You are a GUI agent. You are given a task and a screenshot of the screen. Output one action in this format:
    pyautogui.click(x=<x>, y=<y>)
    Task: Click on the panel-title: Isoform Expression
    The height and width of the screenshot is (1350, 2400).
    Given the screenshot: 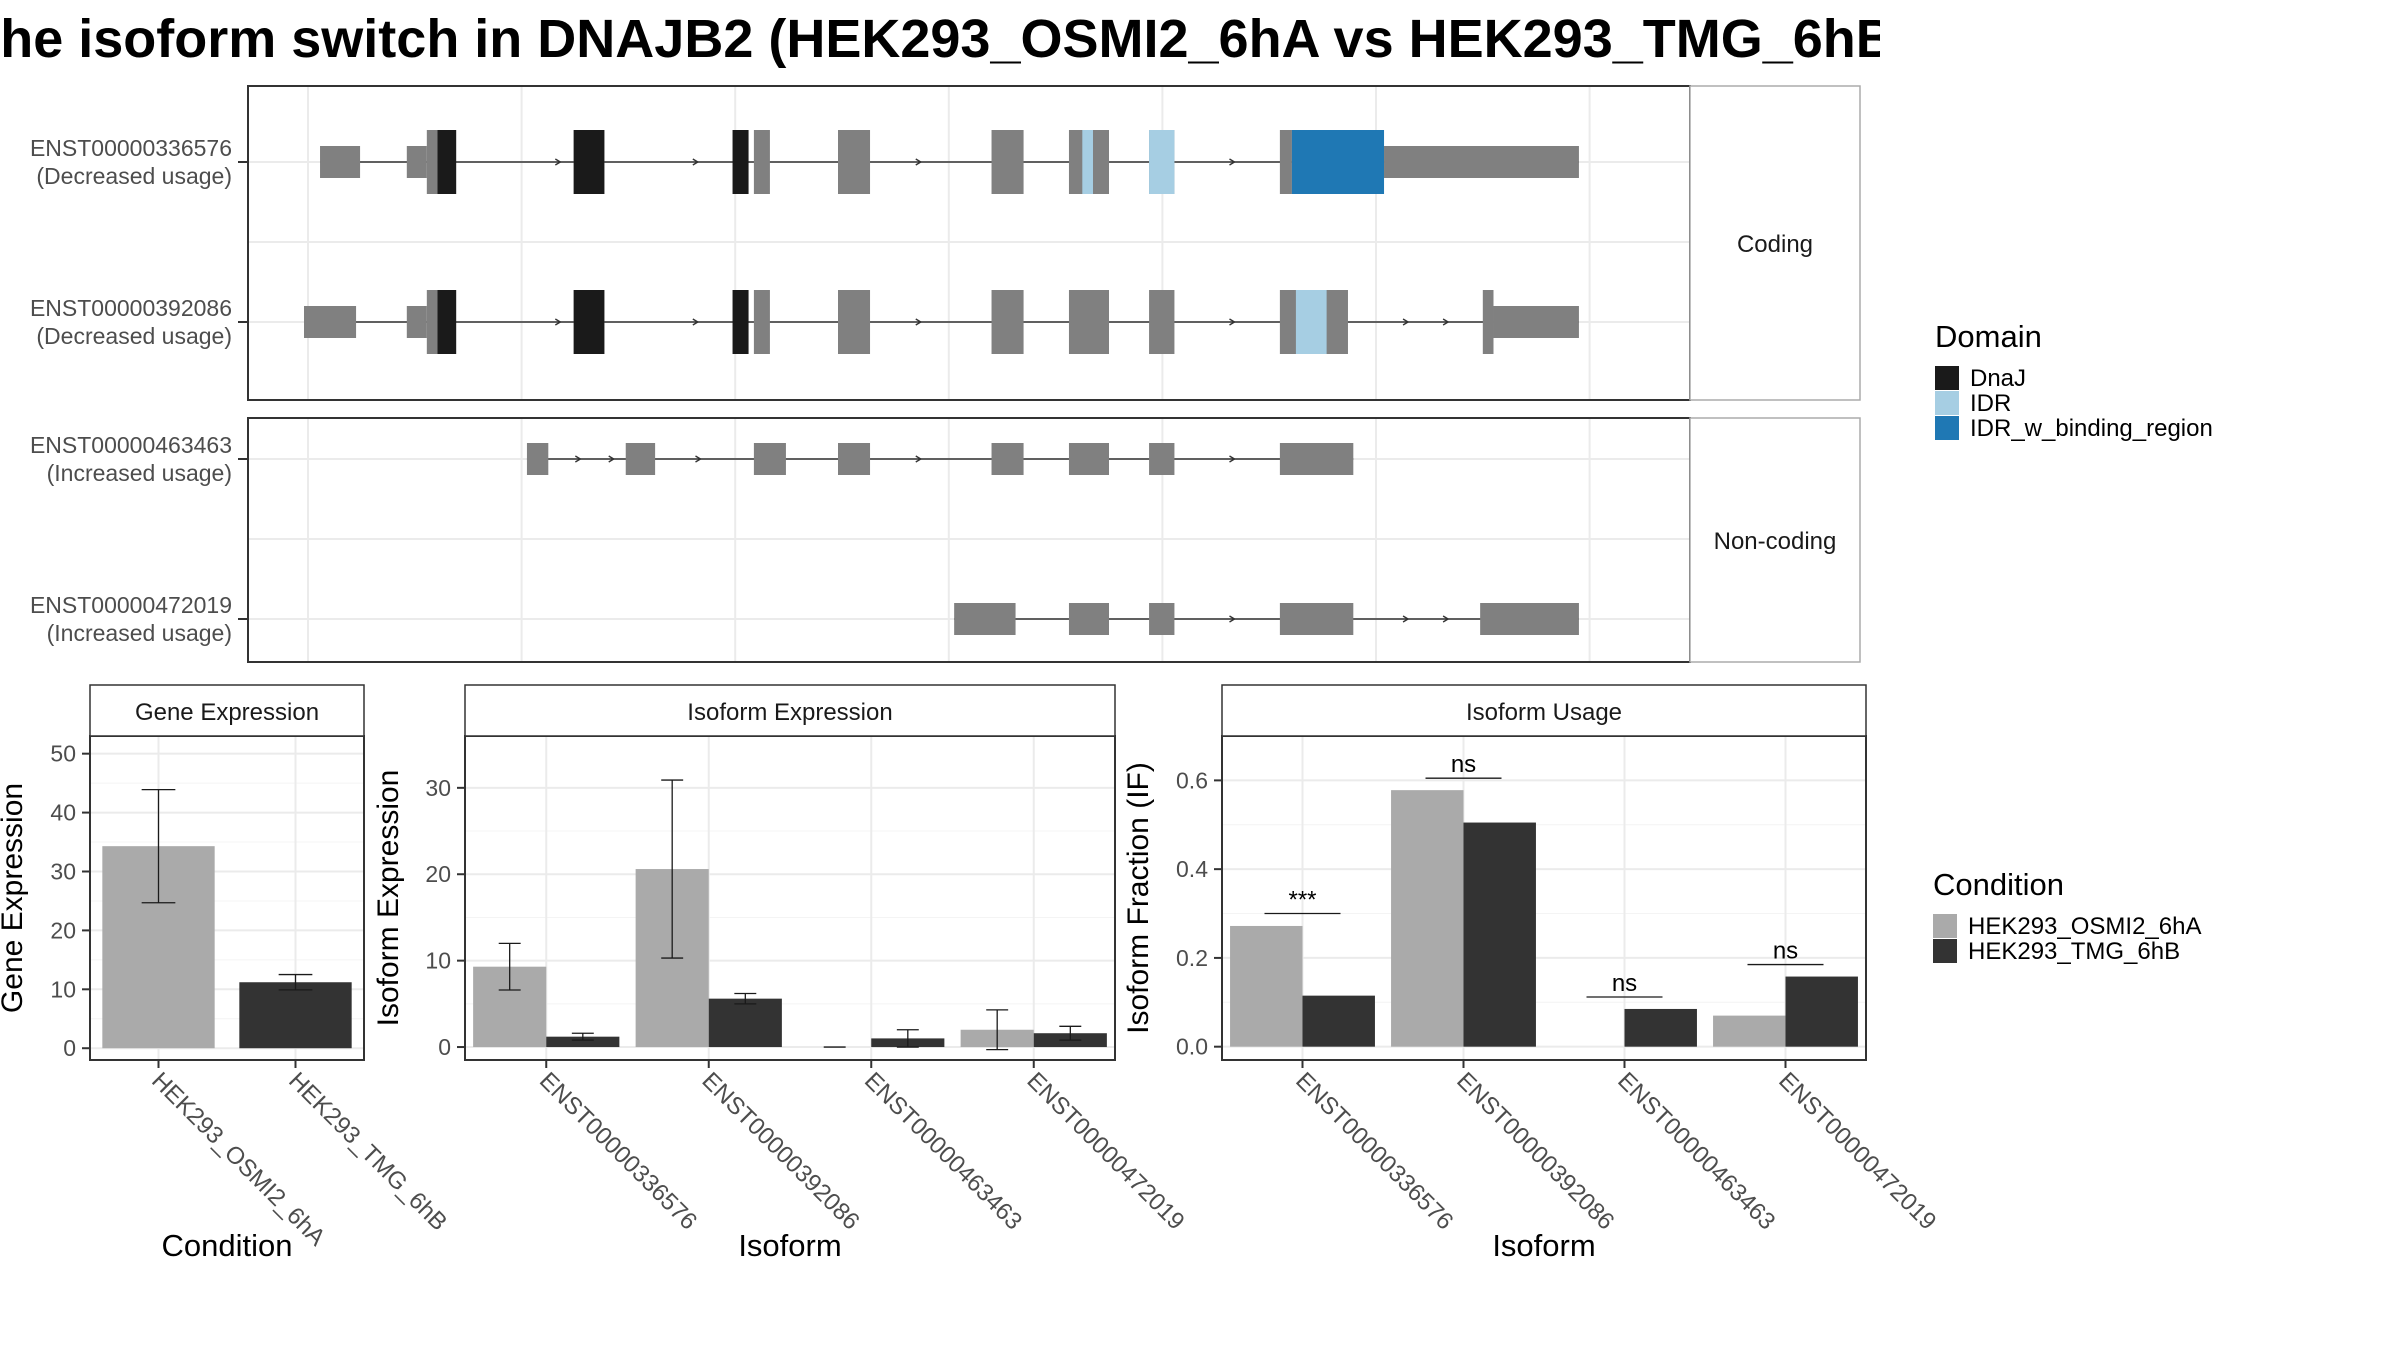 What is the action you would take?
    pyautogui.click(x=789, y=712)
    